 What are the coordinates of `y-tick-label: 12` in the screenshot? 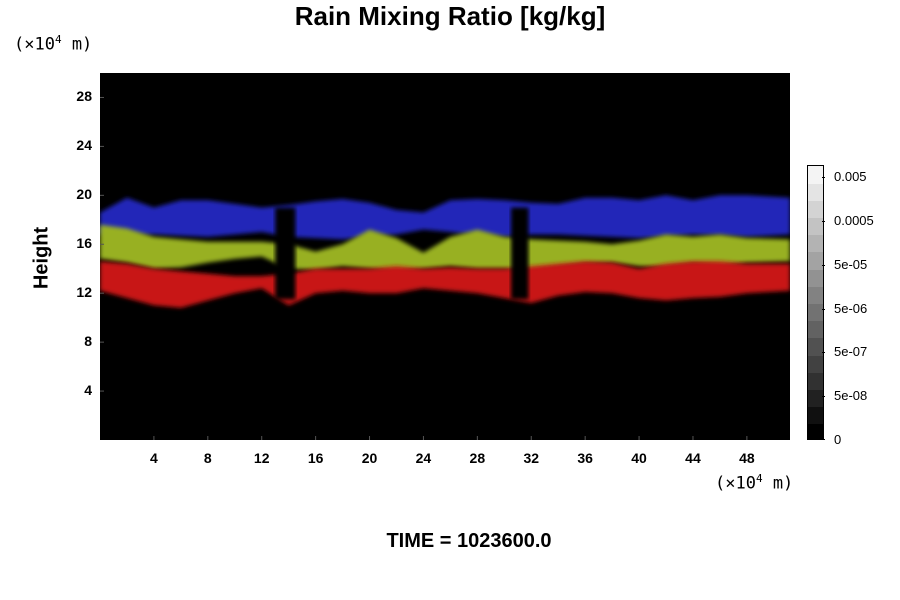 It's located at (84, 292).